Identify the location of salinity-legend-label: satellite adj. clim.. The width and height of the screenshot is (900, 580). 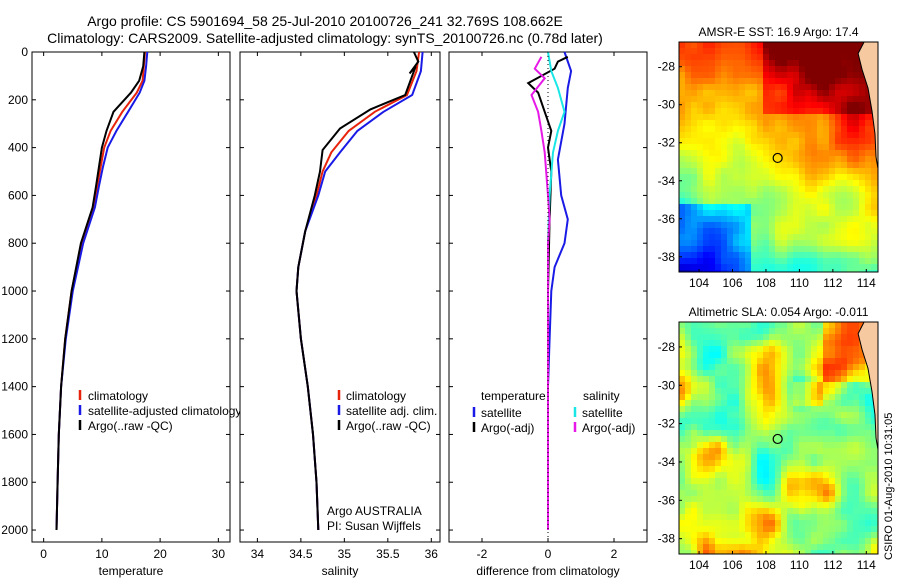
(391, 411).